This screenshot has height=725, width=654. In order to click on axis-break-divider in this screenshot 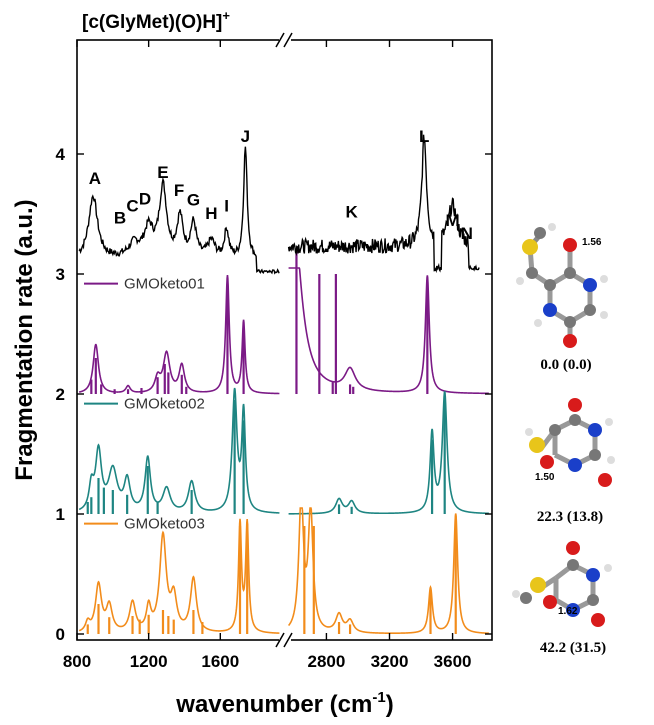, I will do `click(285, 340)`.